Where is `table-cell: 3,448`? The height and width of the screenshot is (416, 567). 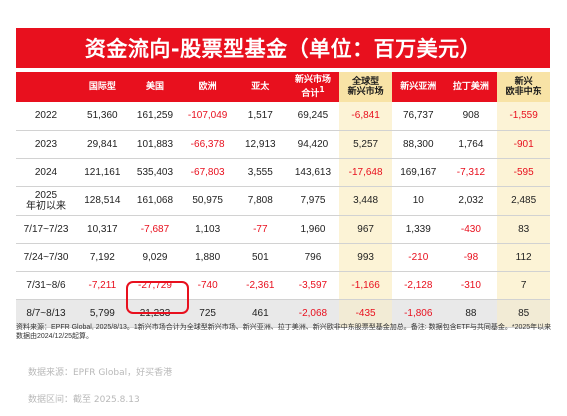 table-cell: 3,448 is located at coordinates (365, 201).